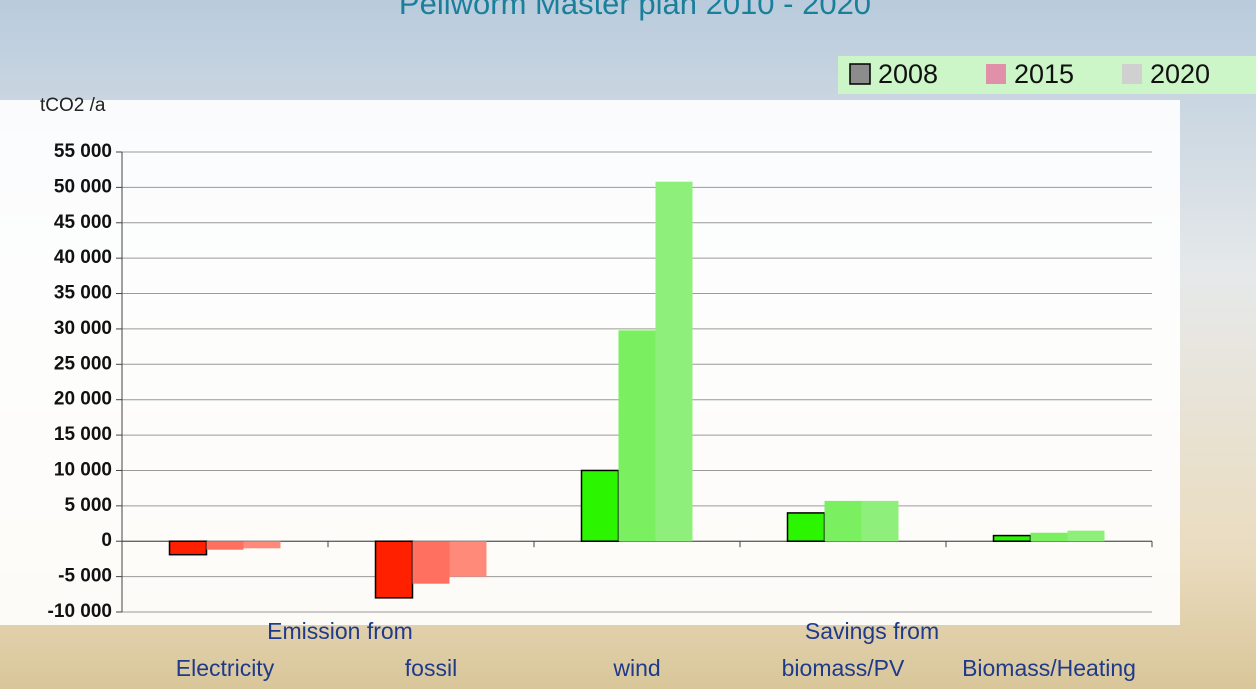  I want to click on y-tick-label: 50 000, so click(83, 186).